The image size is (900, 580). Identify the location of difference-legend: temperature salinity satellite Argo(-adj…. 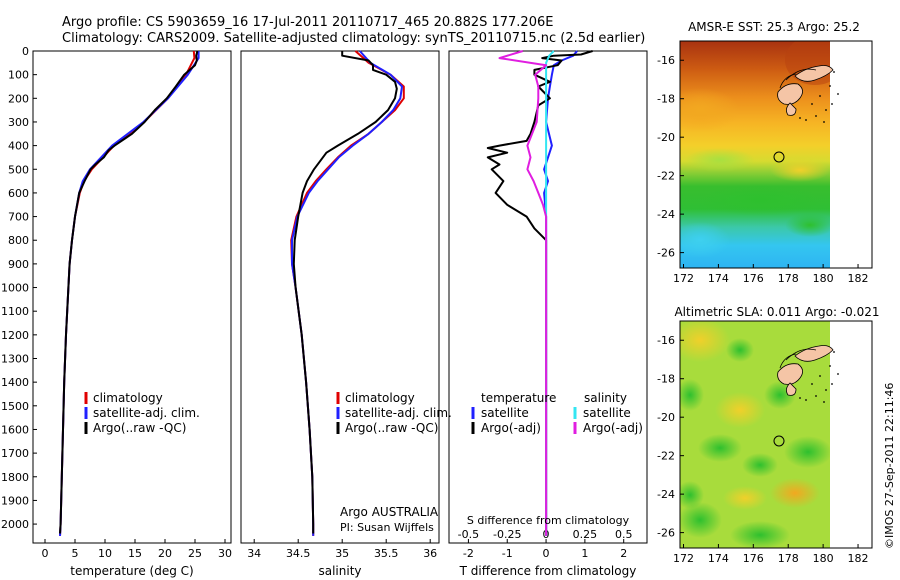
(557, 413).